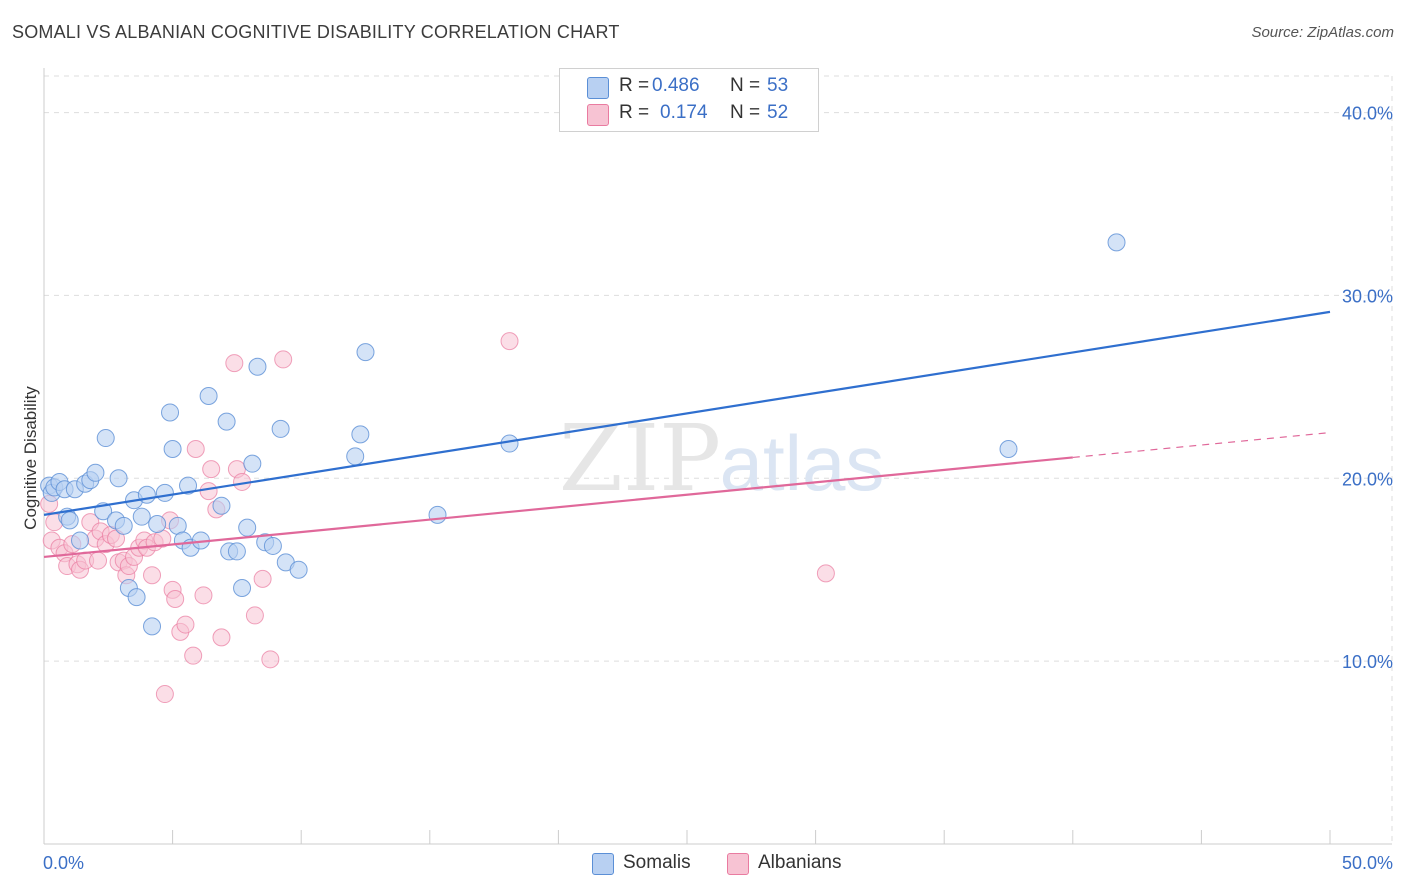  What do you see at coordinates (1367, 296) in the screenshot?
I see `y-tick-label: 30.0%` at bounding box center [1367, 296].